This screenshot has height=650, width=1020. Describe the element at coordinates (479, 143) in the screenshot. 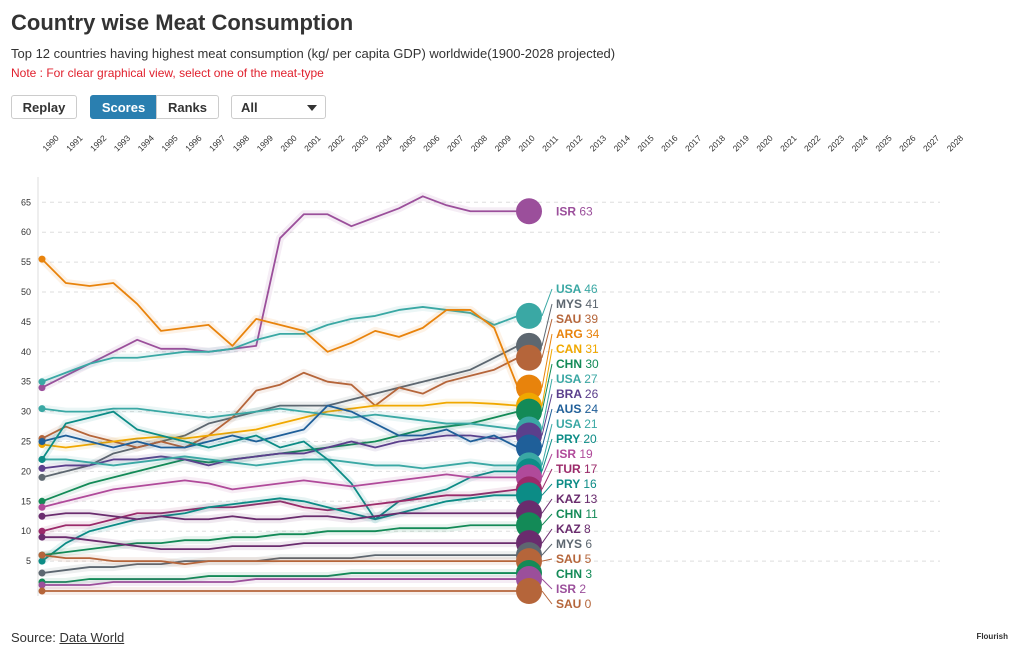

I see `x-tick-label: 2008` at that location.